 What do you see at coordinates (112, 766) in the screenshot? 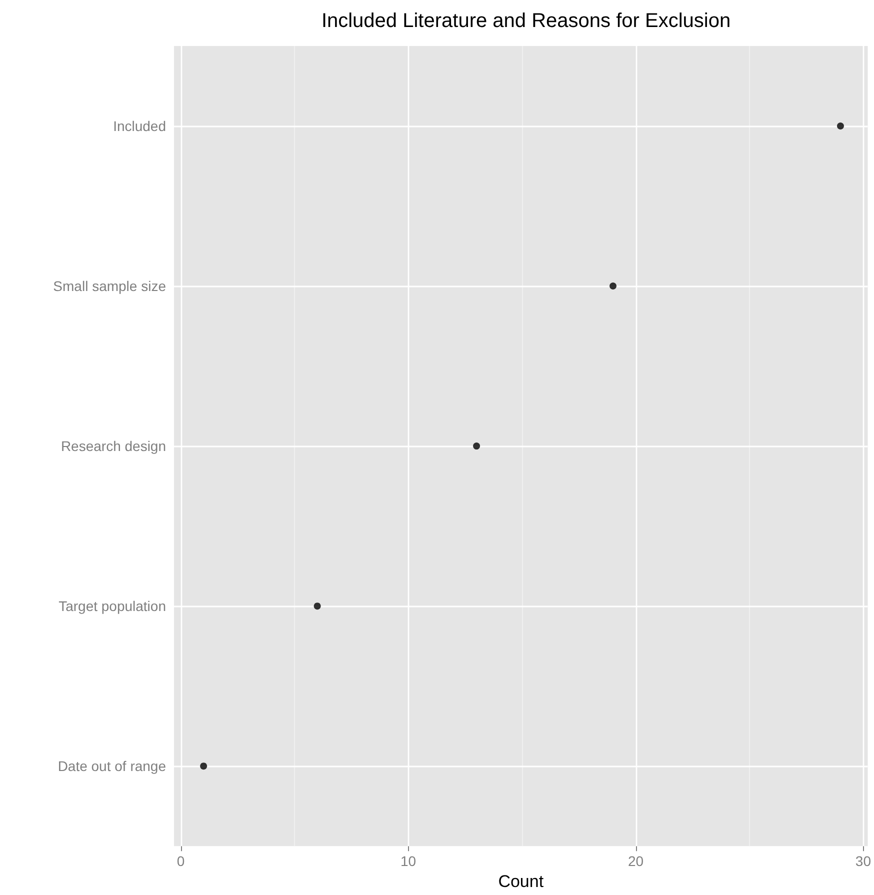
I see `y-tick-label: Date out of range` at bounding box center [112, 766].